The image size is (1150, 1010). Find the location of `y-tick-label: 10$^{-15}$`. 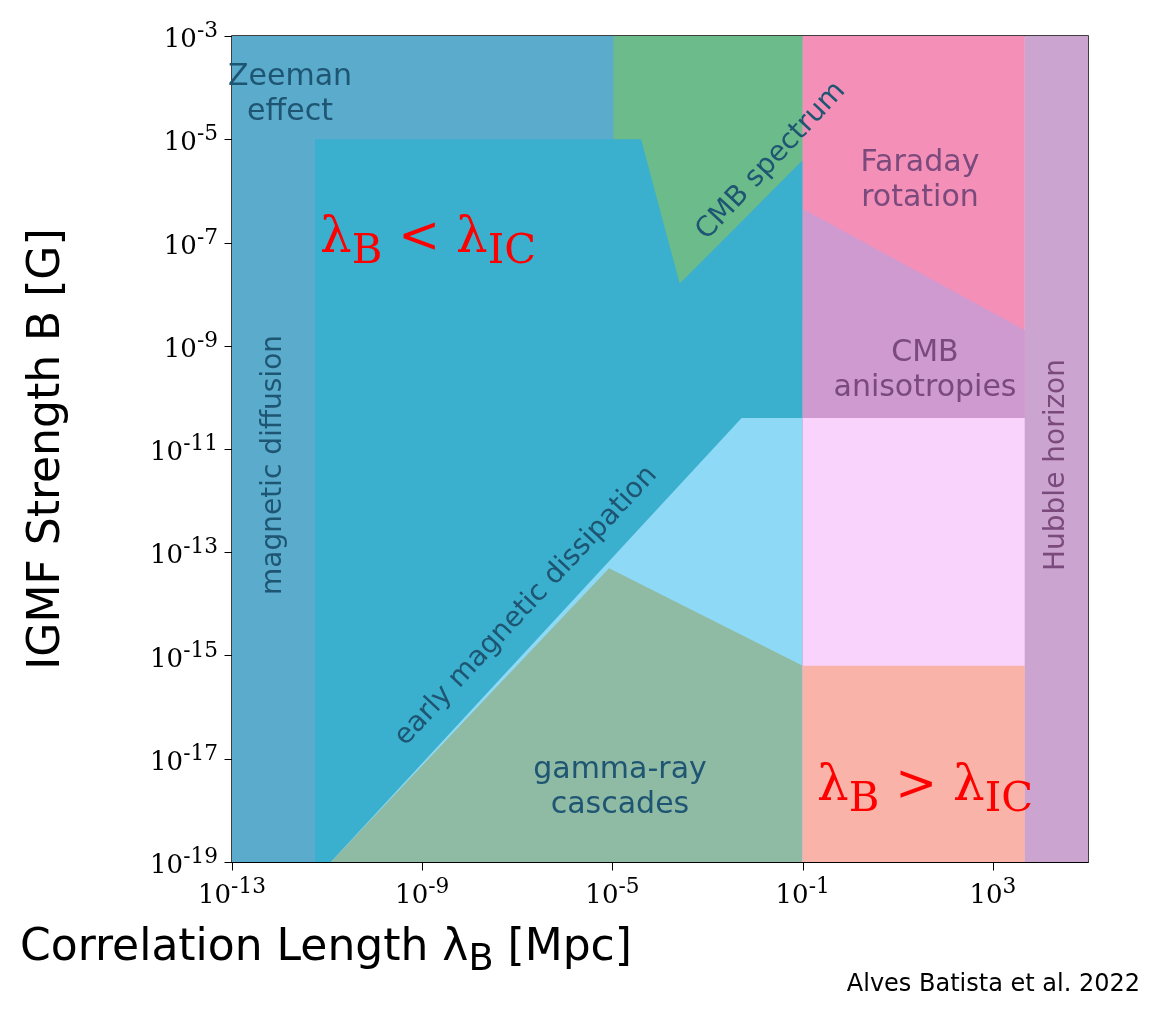

y-tick-label: 10$^{-15}$ is located at coordinates (184, 655).